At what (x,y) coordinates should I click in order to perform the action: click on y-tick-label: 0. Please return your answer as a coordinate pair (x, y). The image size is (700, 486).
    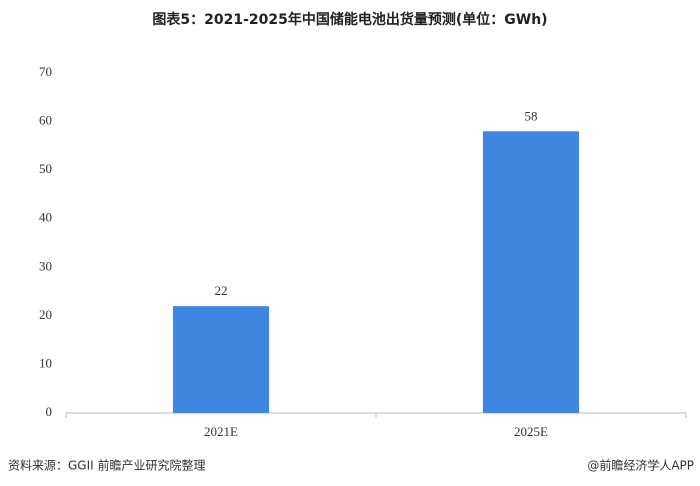
    Looking at the image, I should click on (49, 411).